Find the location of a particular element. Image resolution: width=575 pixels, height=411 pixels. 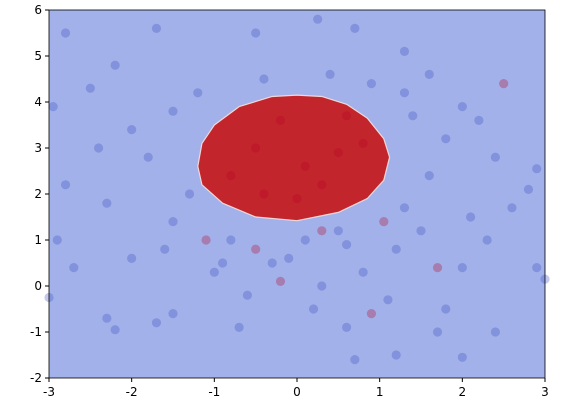

y-tick-label: -2 is located at coordinates (36, 378).